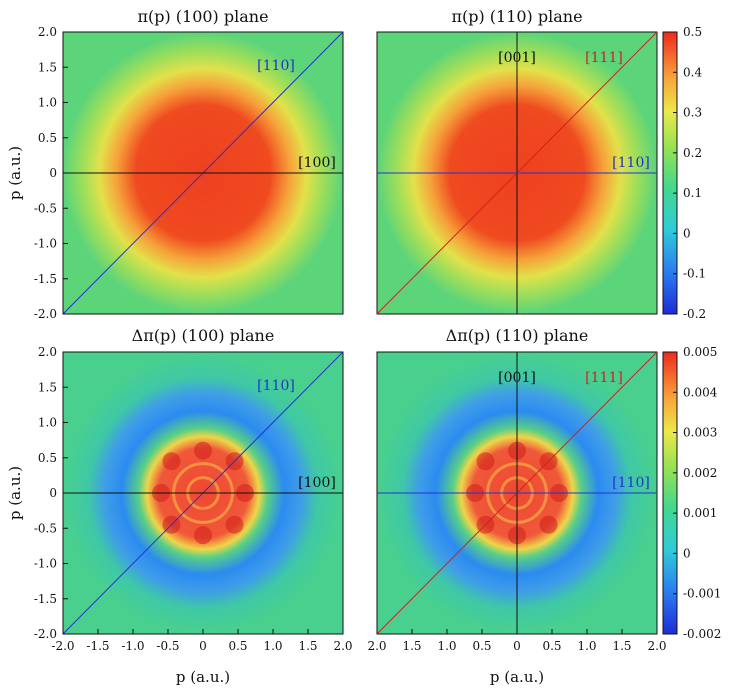 This screenshot has height=688, width=730. I want to click on ylabel-top: p (a.u.), so click(15, 173).